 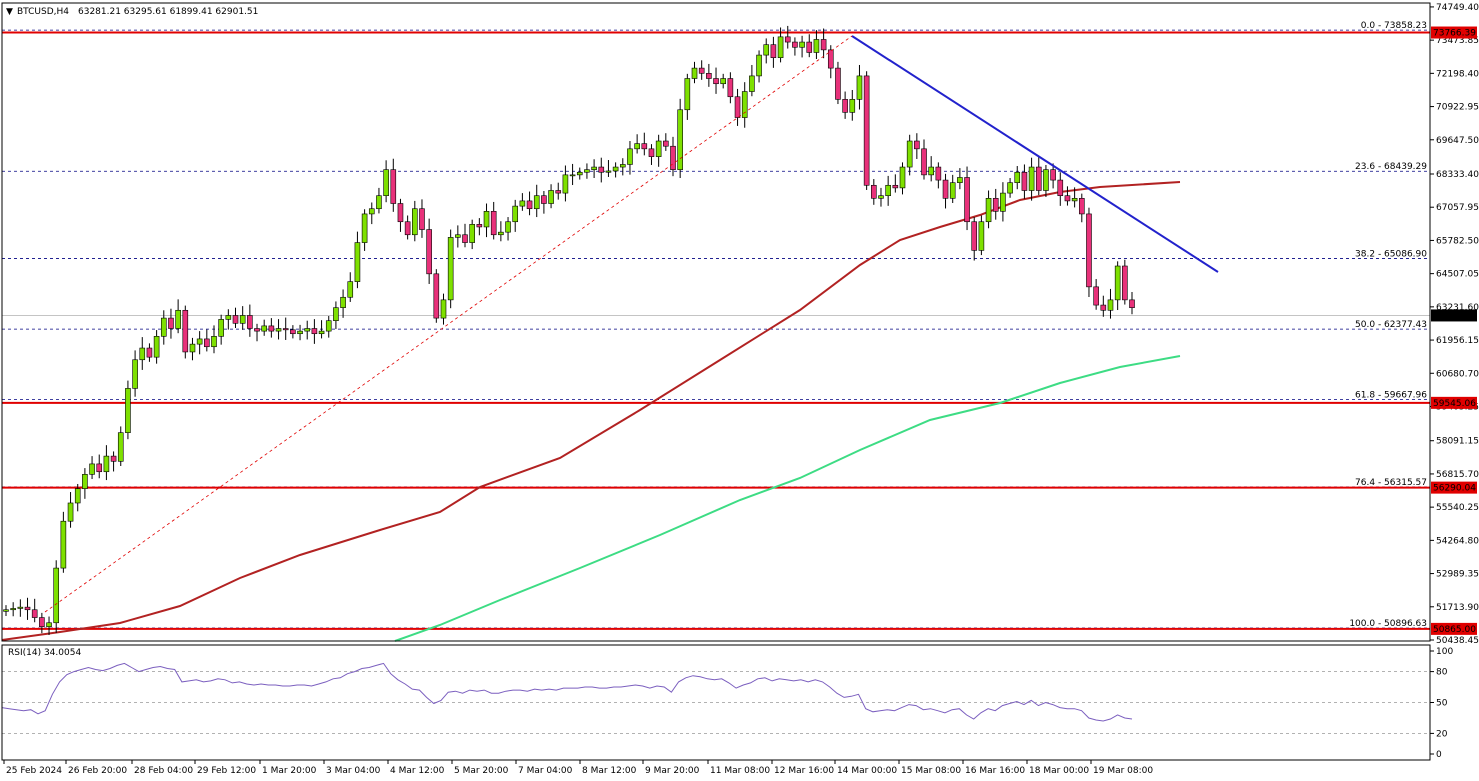 I want to click on price-tick-label: 64507.05, so click(x=1457, y=275).